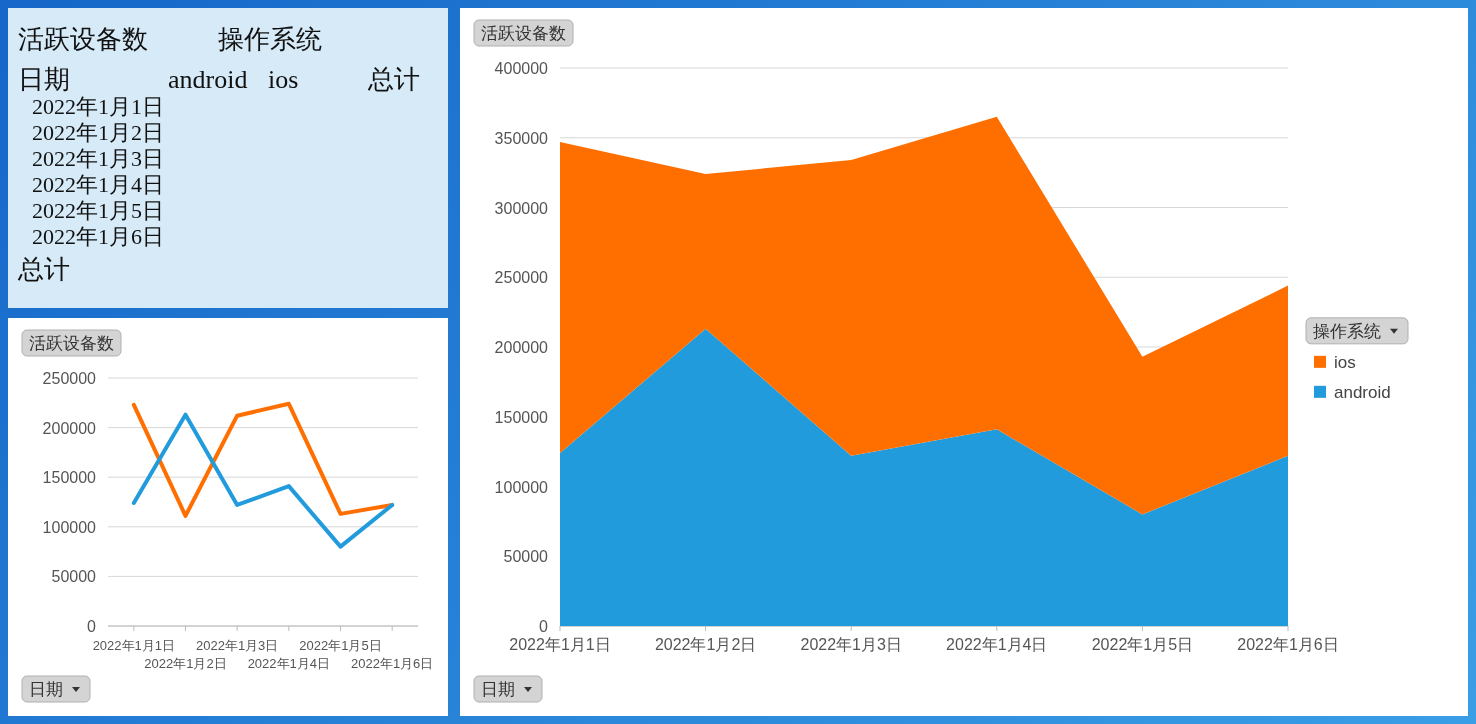 This screenshot has width=1476, height=724. Describe the element at coordinates (98, 106) in the screenshot. I see `text: 2022年1月1日` at that location.